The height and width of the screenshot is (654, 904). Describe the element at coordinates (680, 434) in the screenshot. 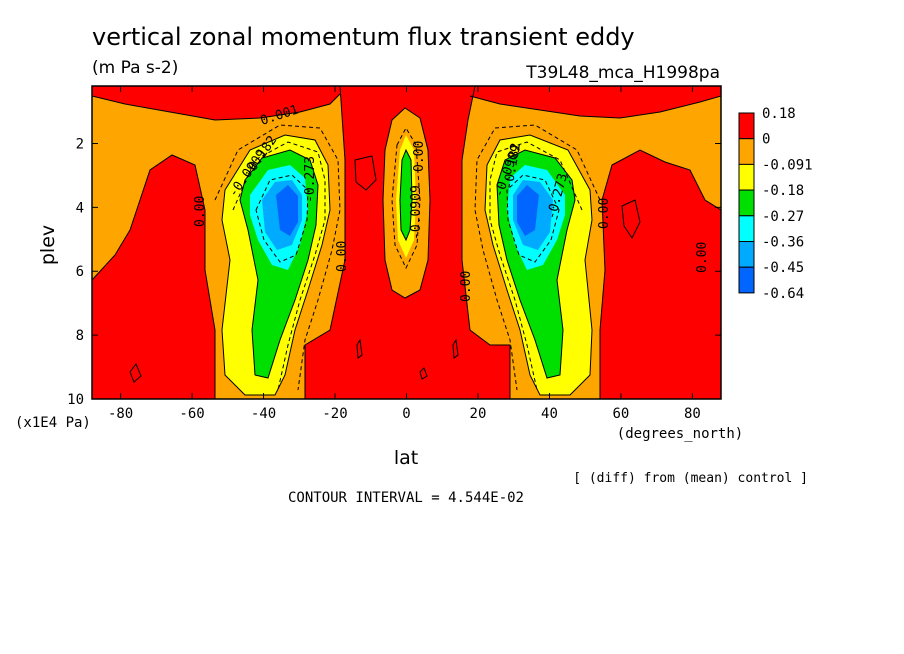

I see `x-axis-unit: (degrees_north)` at that location.